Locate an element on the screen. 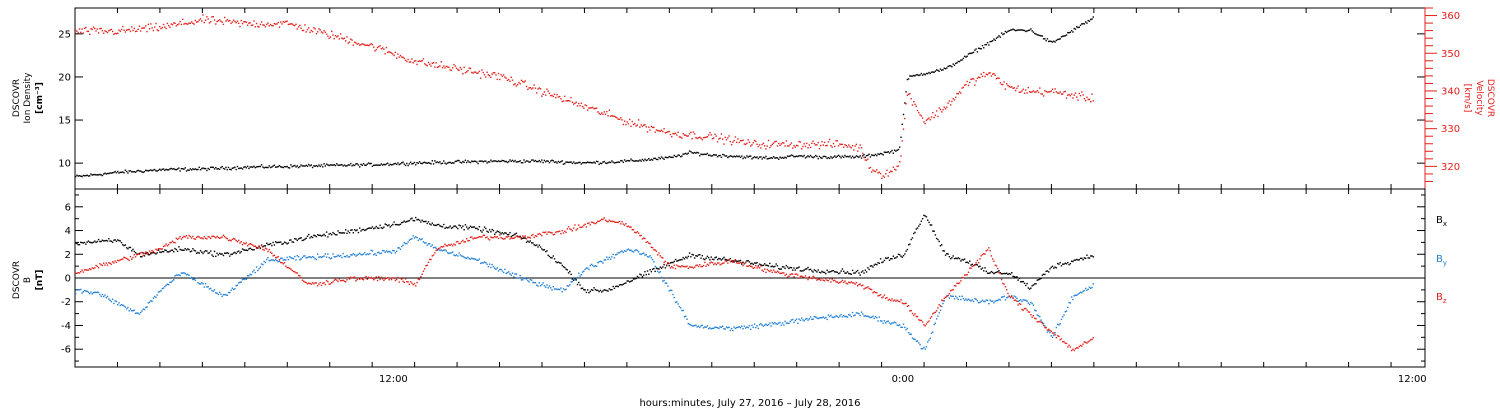 This screenshot has height=410, width=1500. svg-text: Bx is located at coordinates (1441, 221).